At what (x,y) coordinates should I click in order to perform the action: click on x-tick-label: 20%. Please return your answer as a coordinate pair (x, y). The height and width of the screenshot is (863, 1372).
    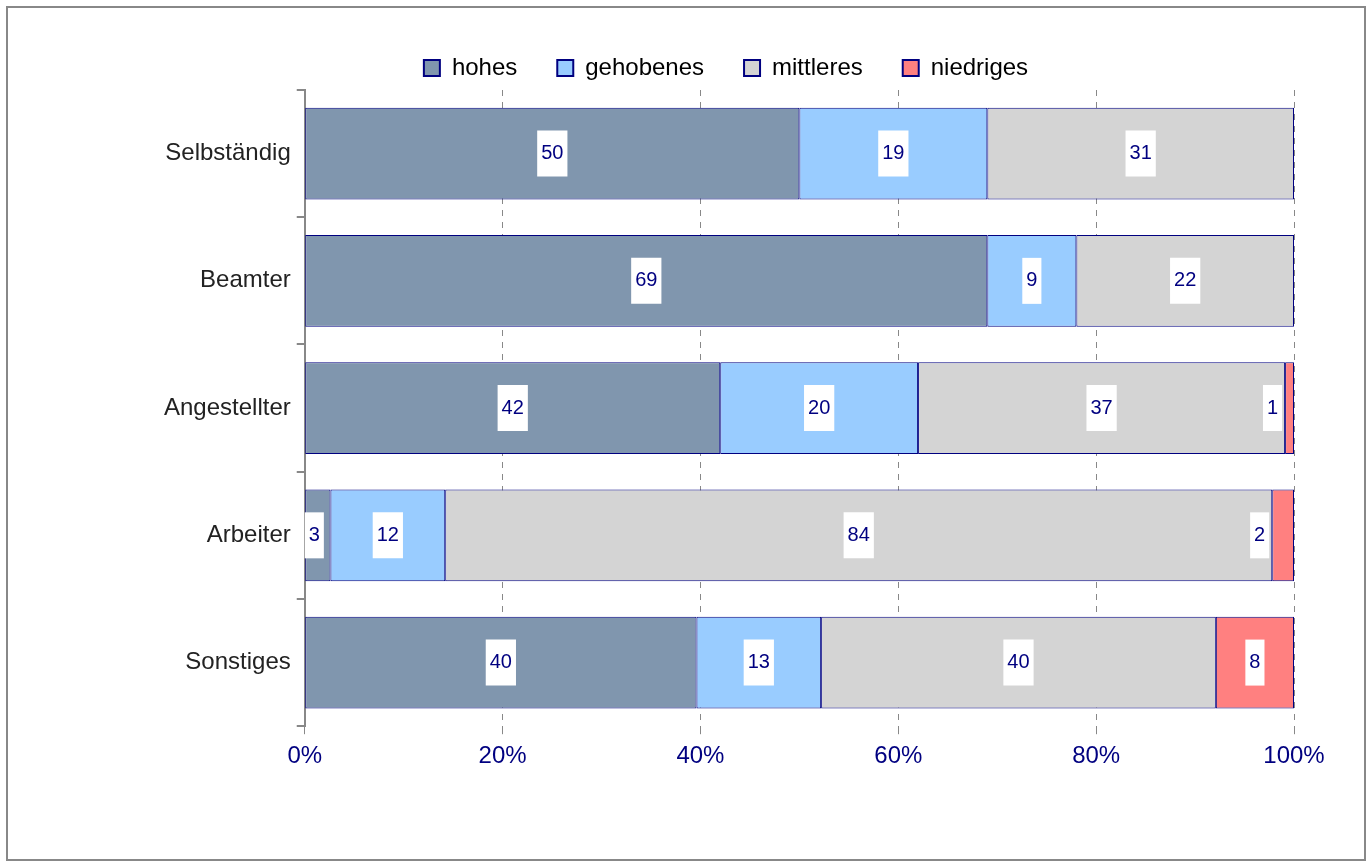
    Looking at the image, I should click on (502, 755).